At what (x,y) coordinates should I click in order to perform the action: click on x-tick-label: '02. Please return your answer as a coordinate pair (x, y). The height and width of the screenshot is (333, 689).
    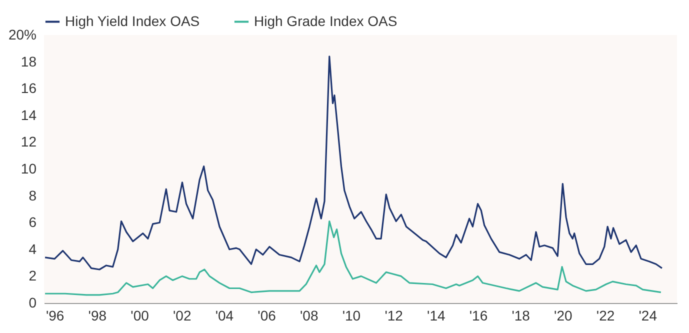
    Looking at the image, I should click on (182, 316).